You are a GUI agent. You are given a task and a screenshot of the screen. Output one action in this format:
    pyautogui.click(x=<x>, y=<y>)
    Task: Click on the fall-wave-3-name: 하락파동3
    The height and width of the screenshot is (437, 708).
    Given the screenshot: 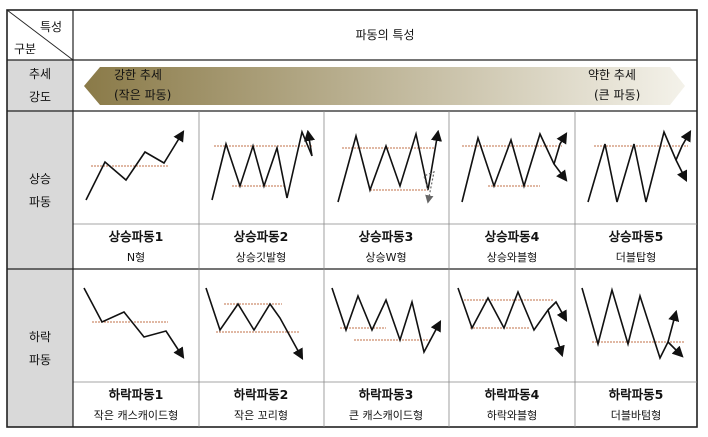 What is the action you would take?
    pyautogui.click(x=386, y=394)
    